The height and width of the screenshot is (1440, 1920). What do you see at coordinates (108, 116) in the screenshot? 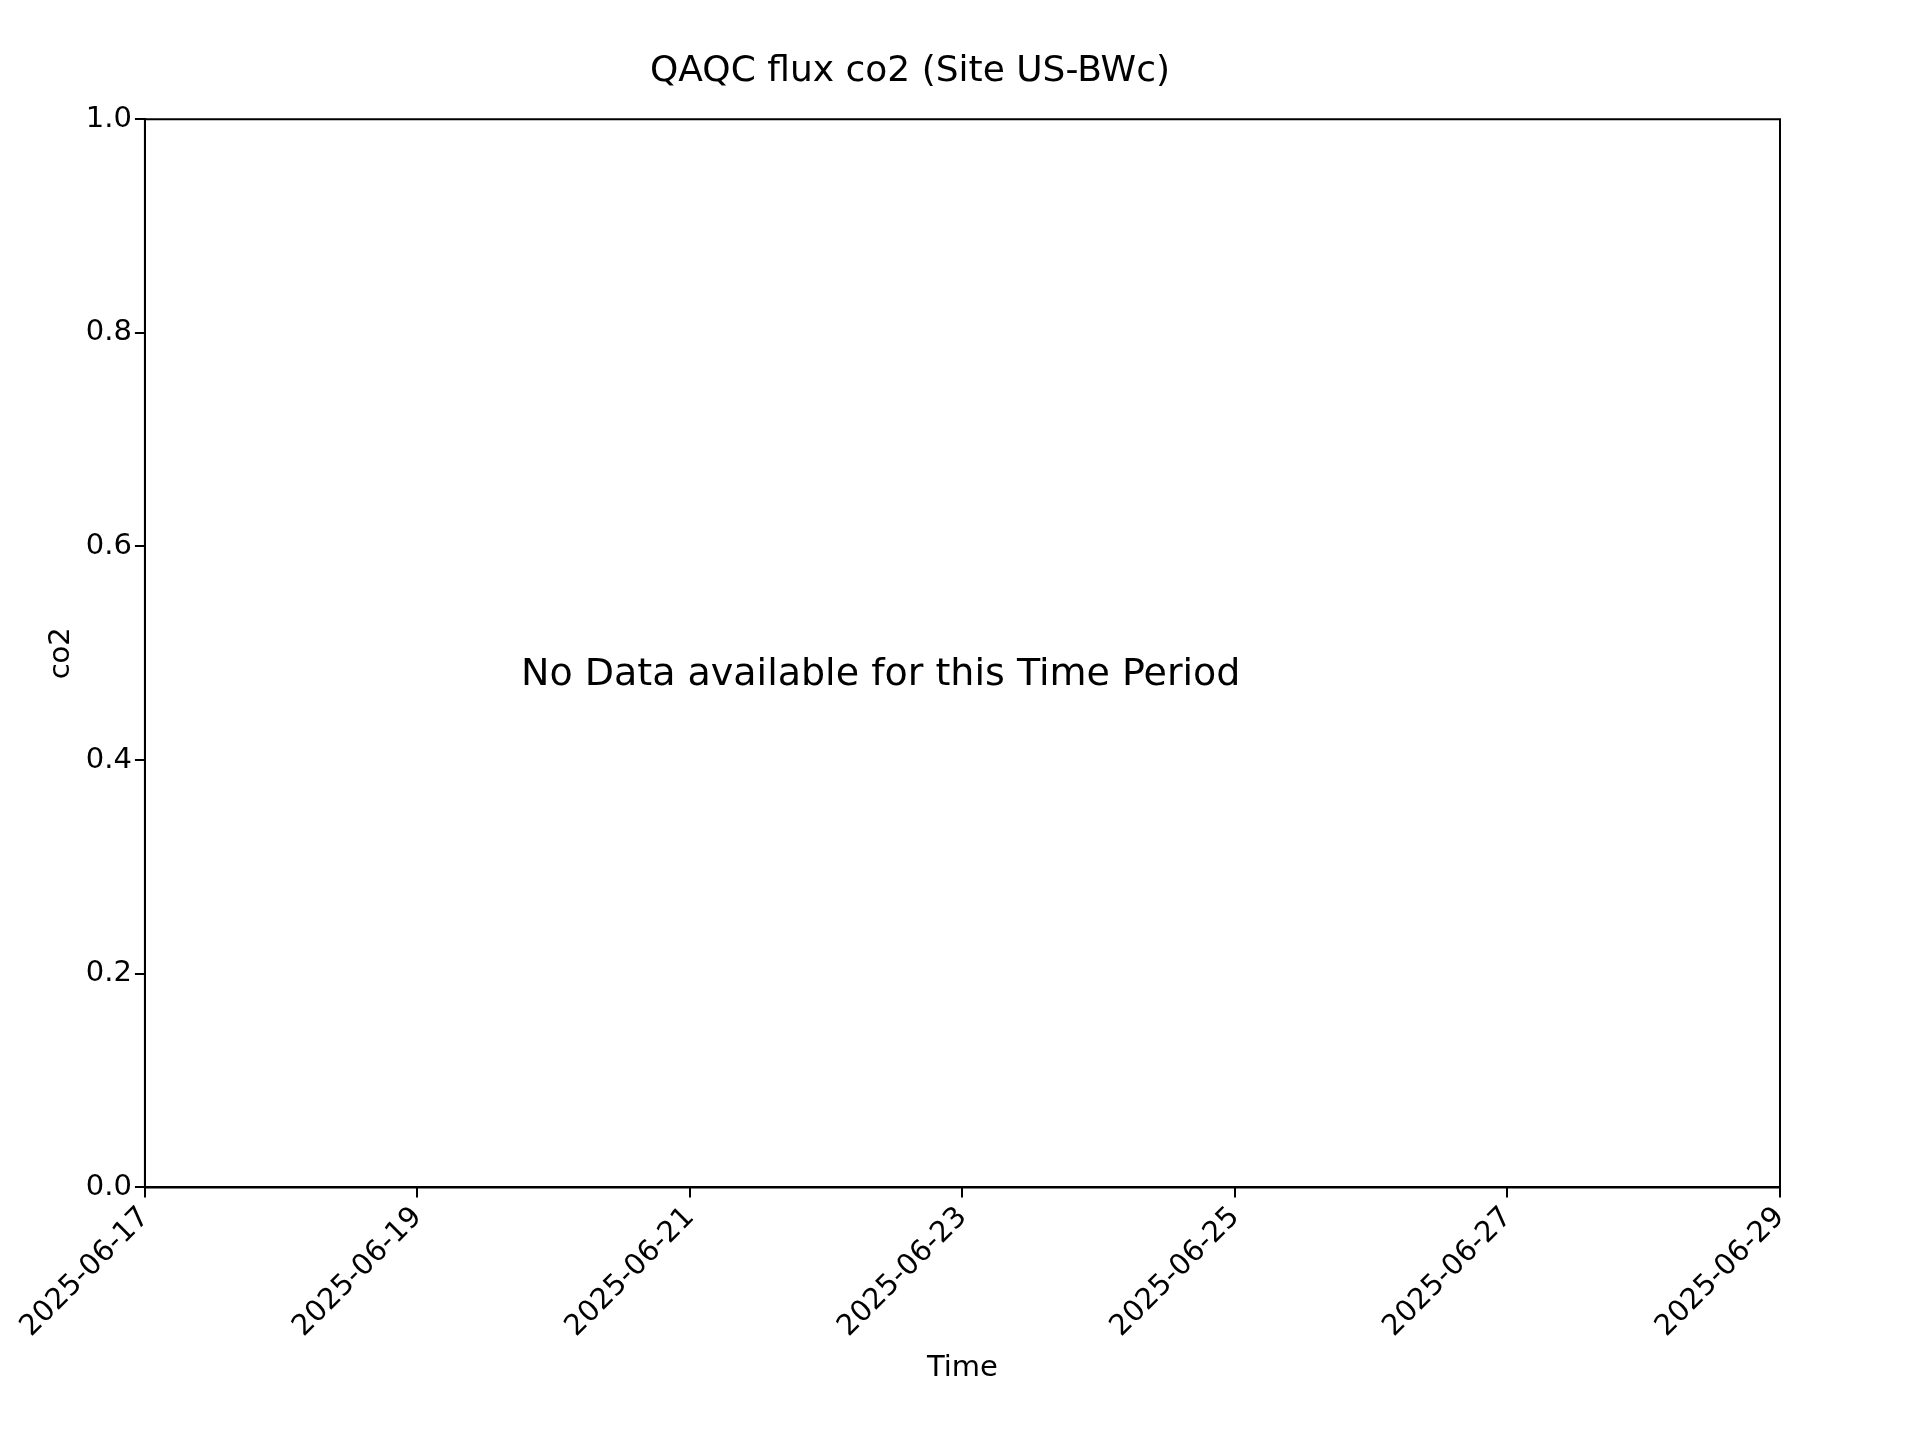
I see `y-tick-label: 1.0` at bounding box center [108, 116].